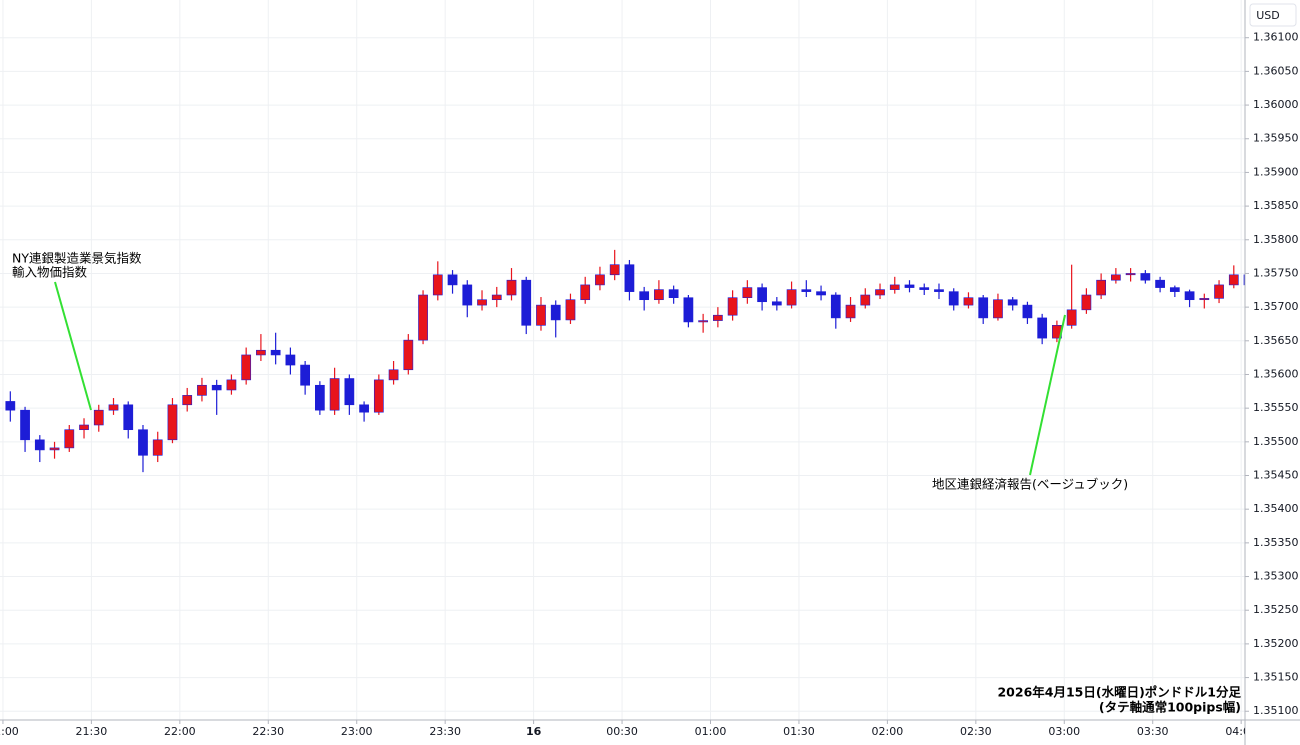 This screenshot has width=1300, height=745. What do you see at coordinates (1276, 205) in the screenshot?
I see `y-tick-label: 1.35850` at bounding box center [1276, 205].